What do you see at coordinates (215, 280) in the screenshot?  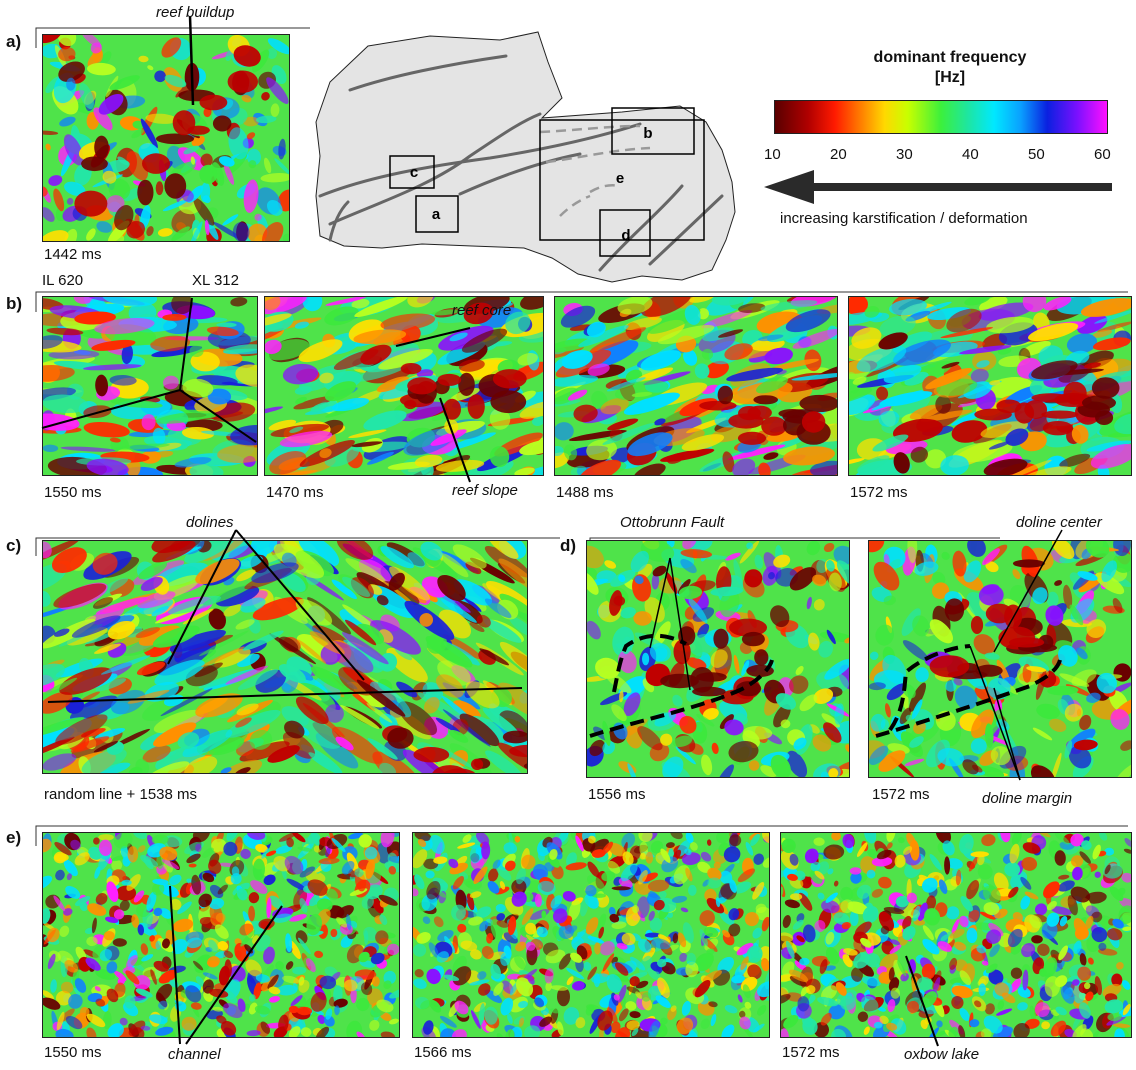 I see `crossline-label: XL 312` at bounding box center [215, 280].